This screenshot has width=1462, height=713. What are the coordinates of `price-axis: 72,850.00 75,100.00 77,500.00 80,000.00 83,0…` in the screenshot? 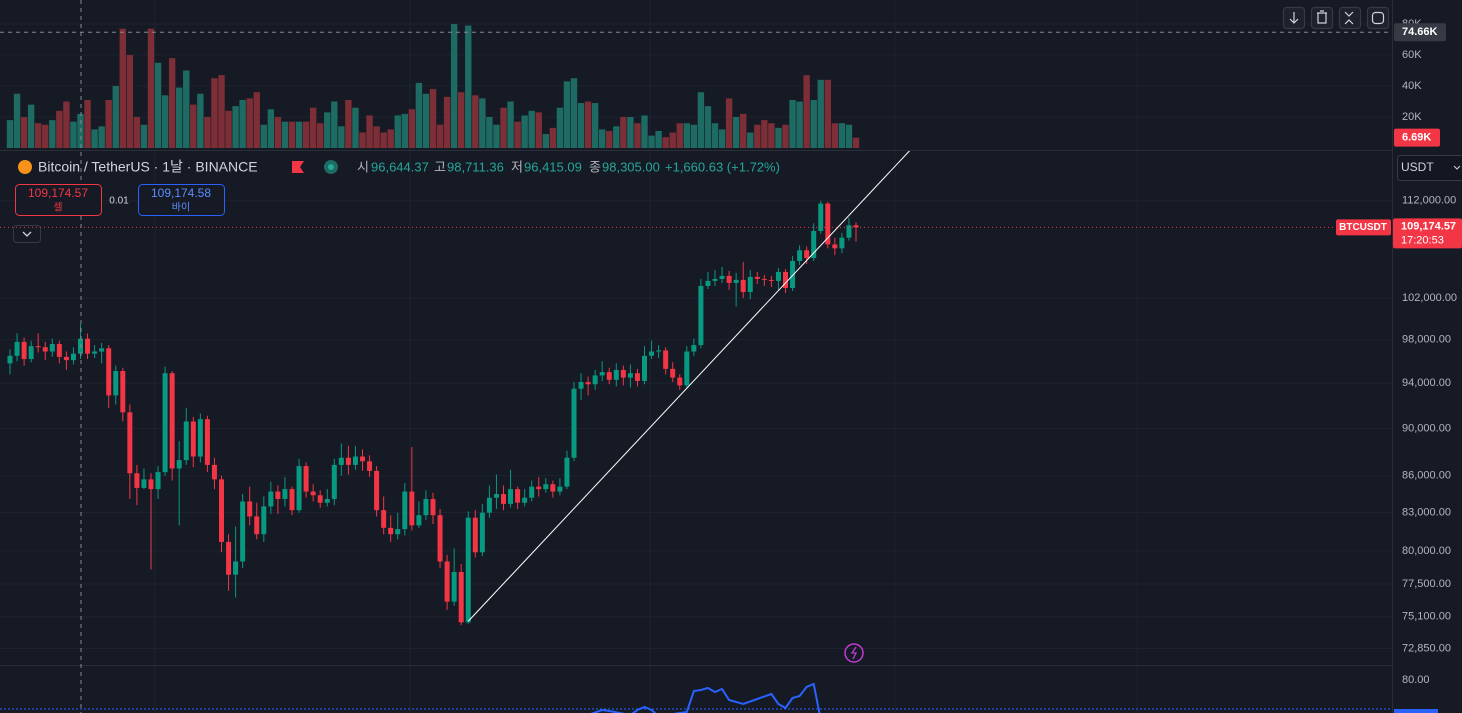 It's located at (1429, 352).